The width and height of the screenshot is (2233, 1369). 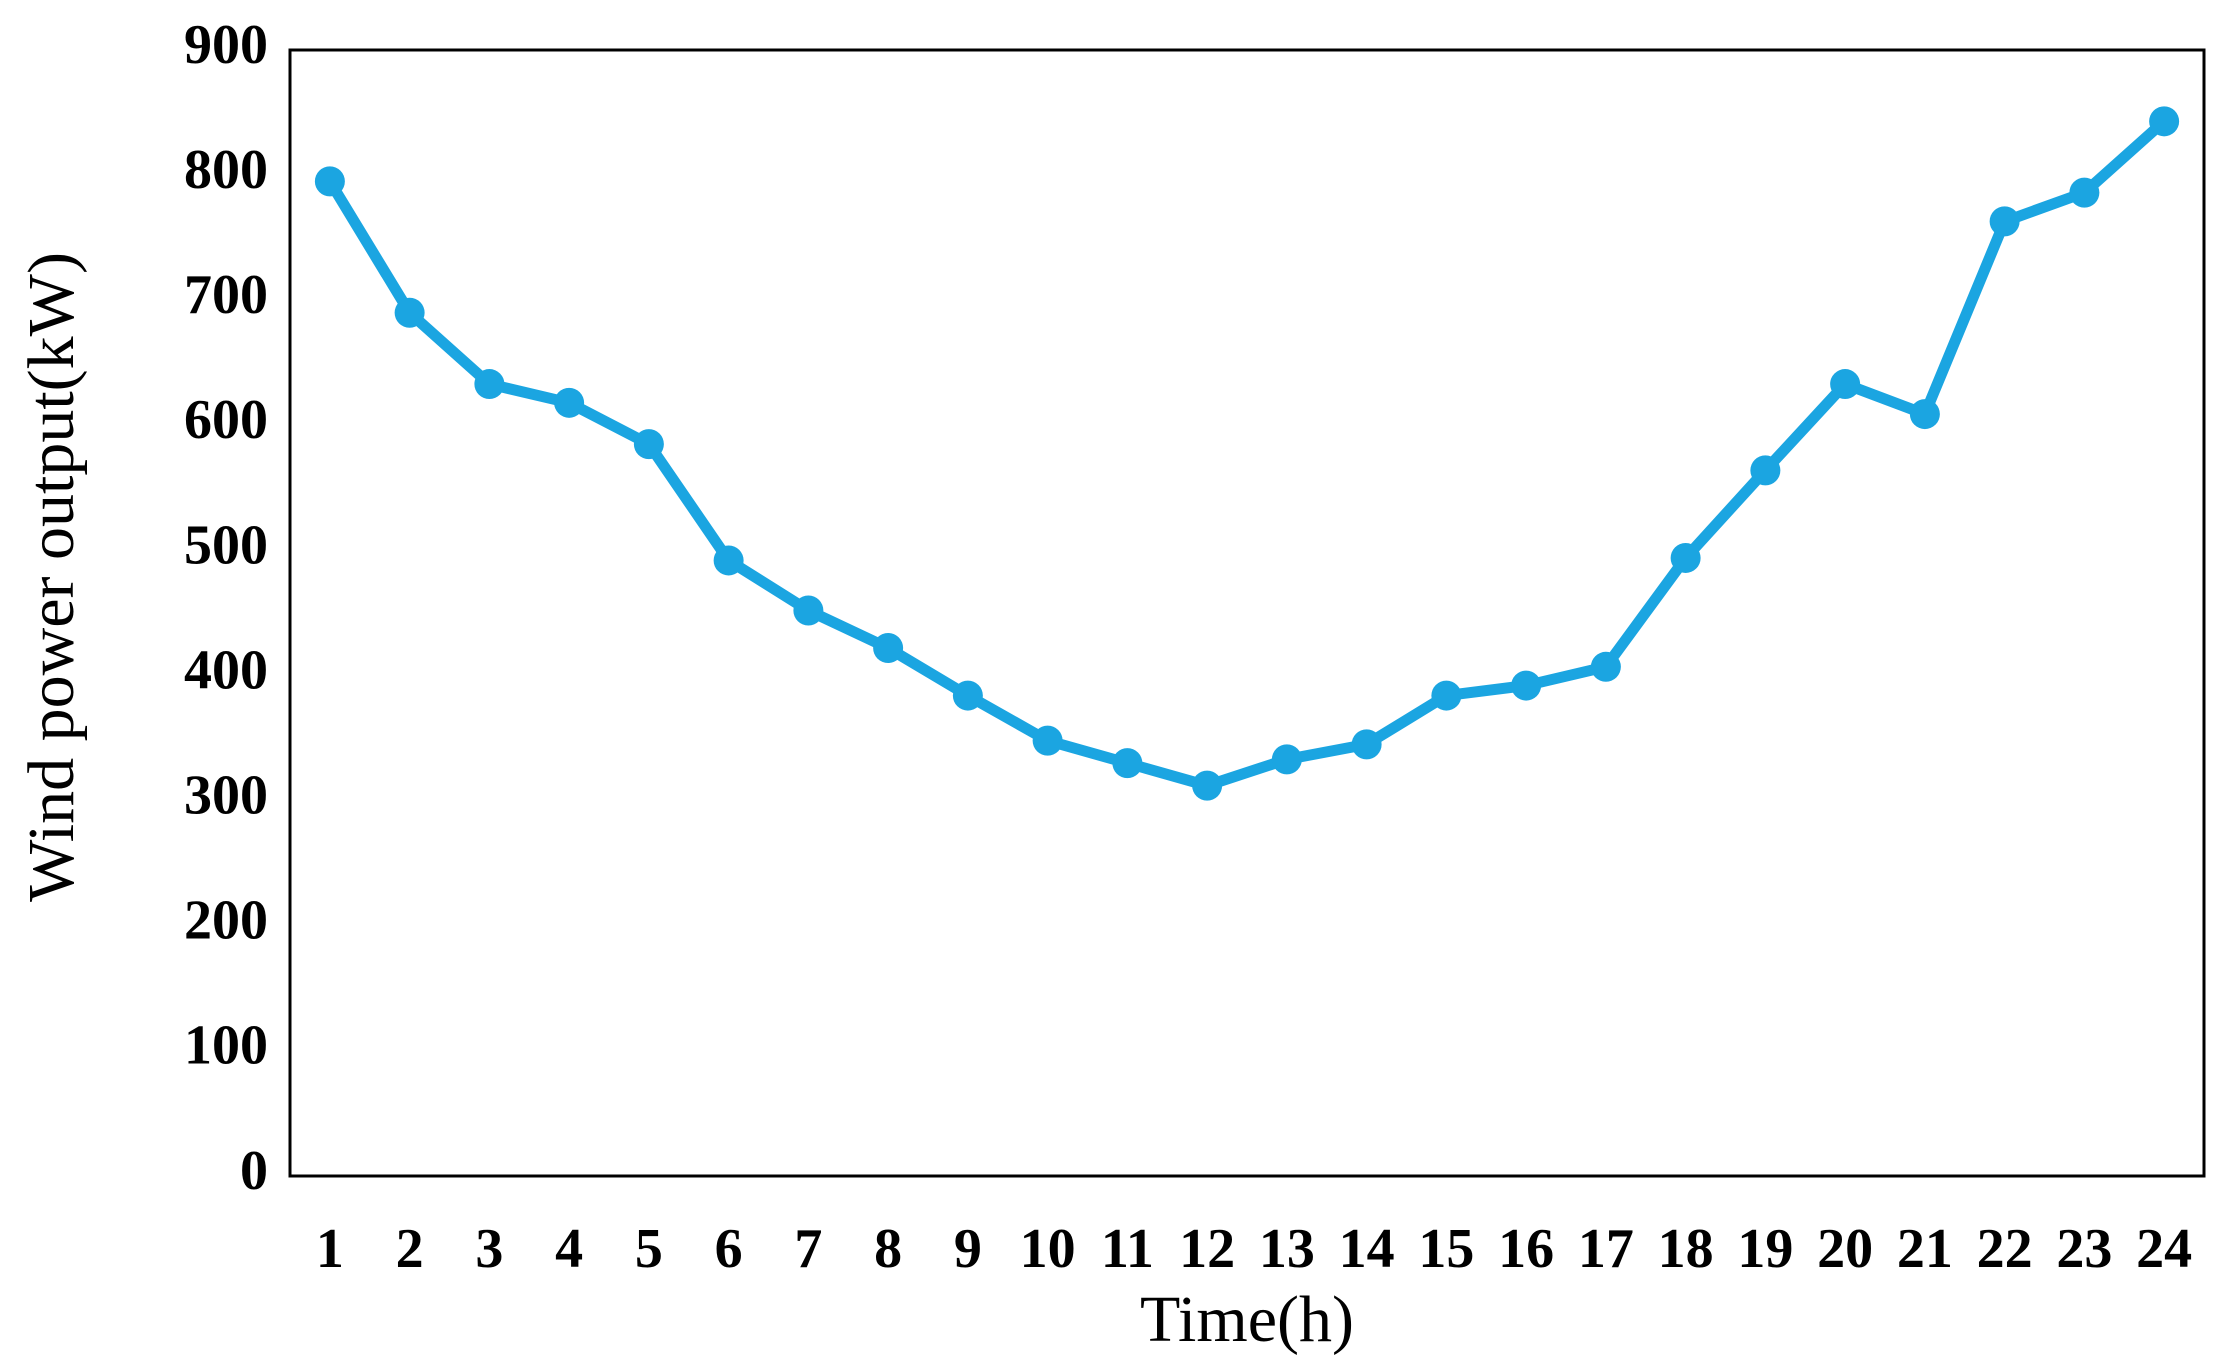 I want to click on y-tick-label: 600, so click(x=226, y=420).